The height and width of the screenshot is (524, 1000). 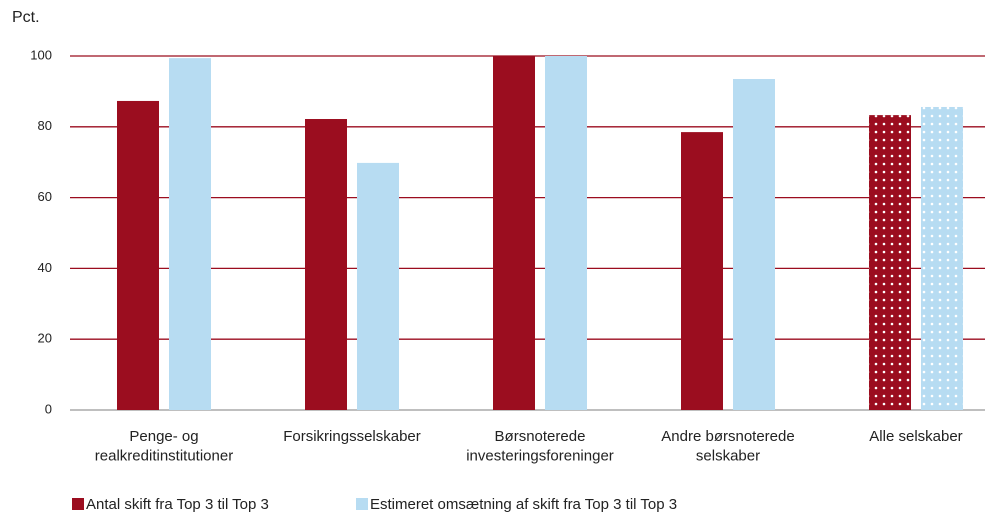 I want to click on y-tick-label: 100, so click(x=41, y=54).